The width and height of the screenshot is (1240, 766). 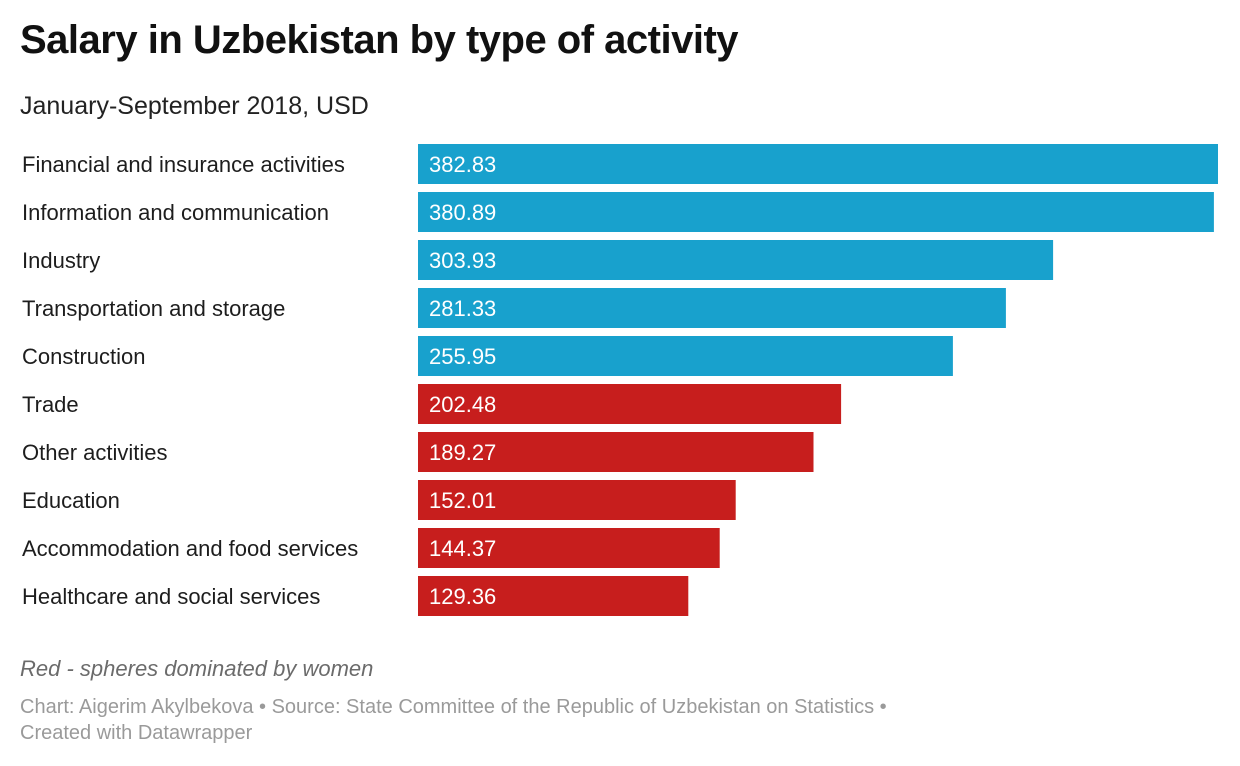 I want to click on bar-row: Construction 255.95, so click(x=487, y=356).